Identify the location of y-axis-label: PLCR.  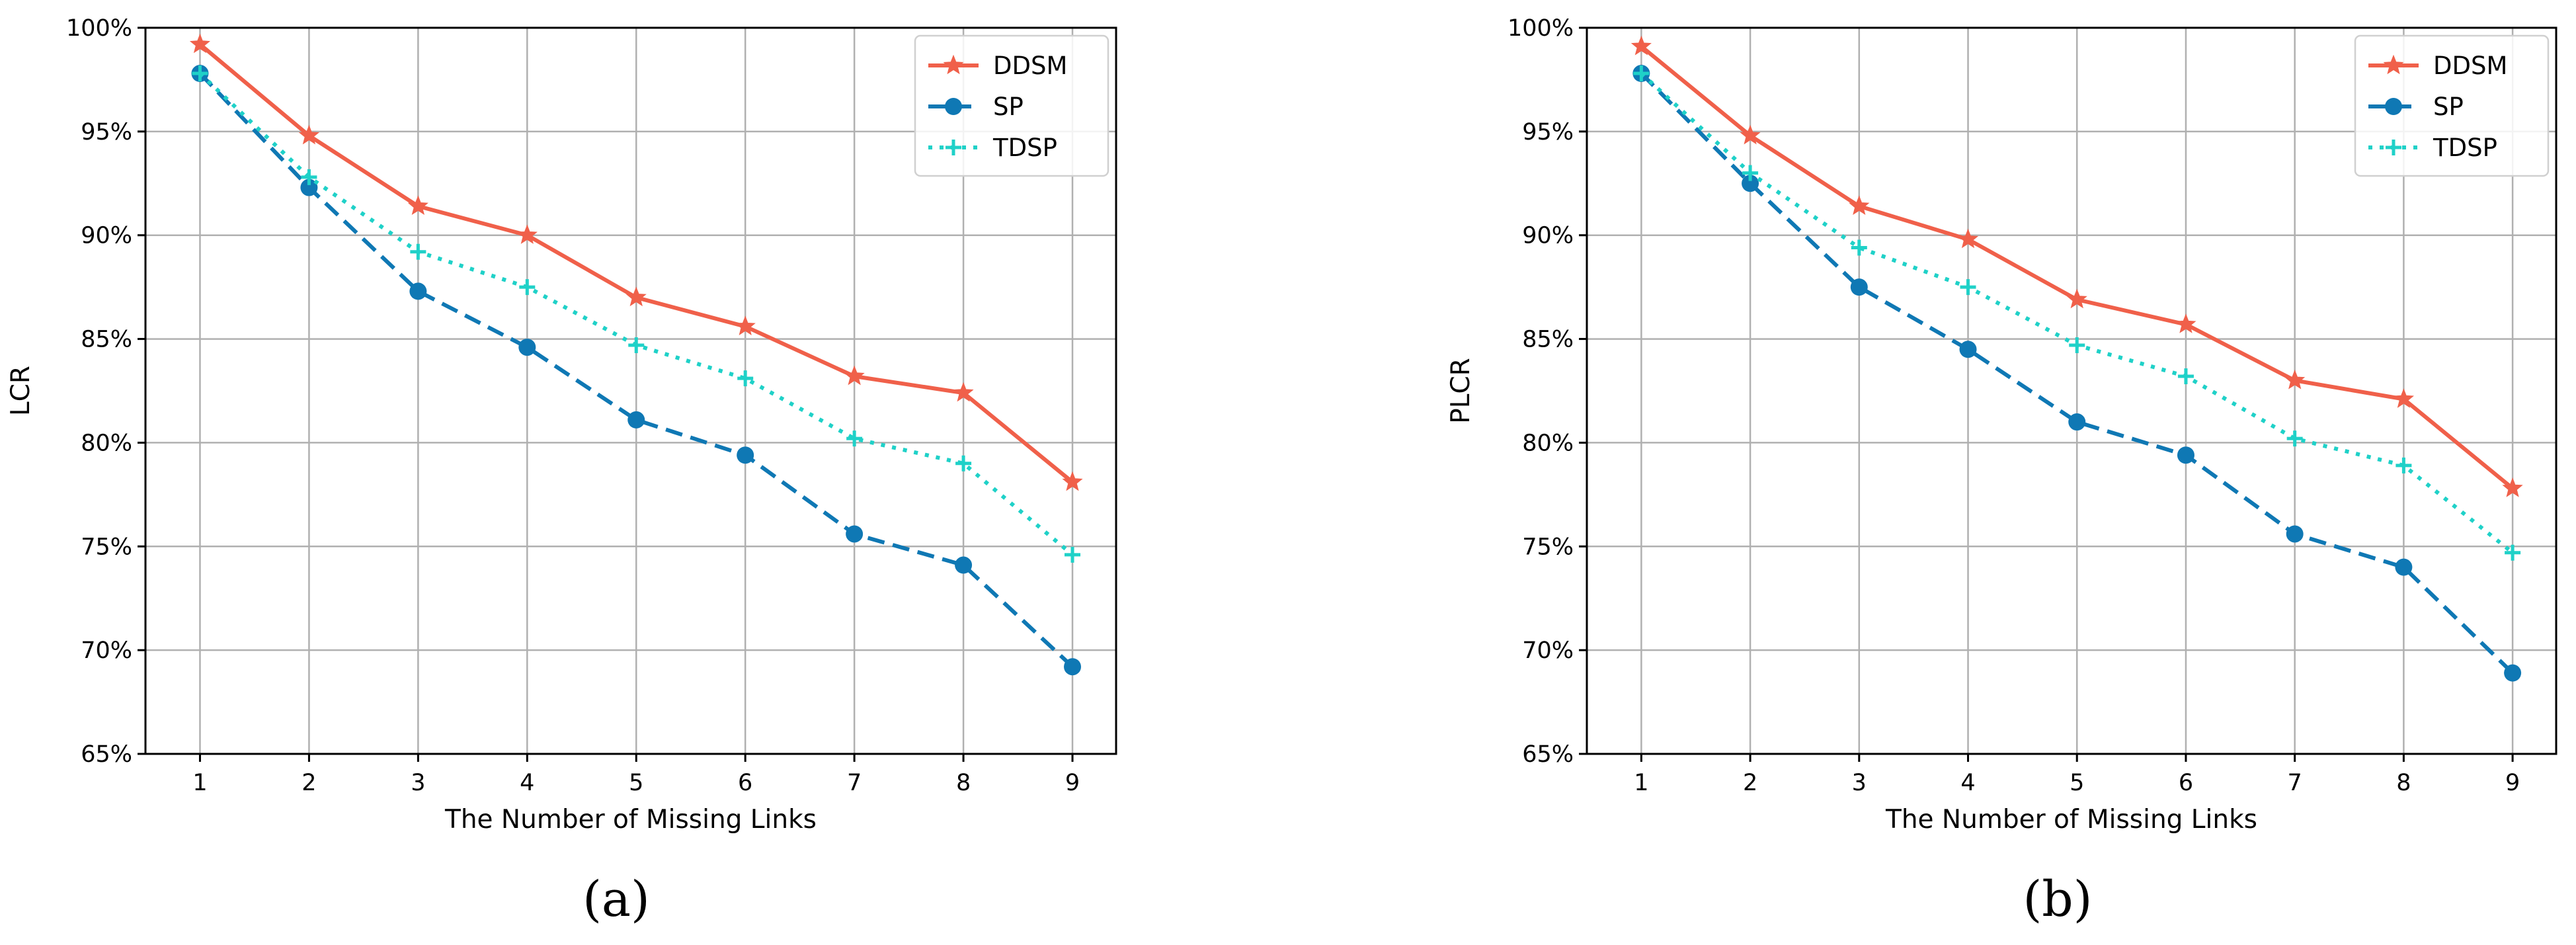
(1461, 391).